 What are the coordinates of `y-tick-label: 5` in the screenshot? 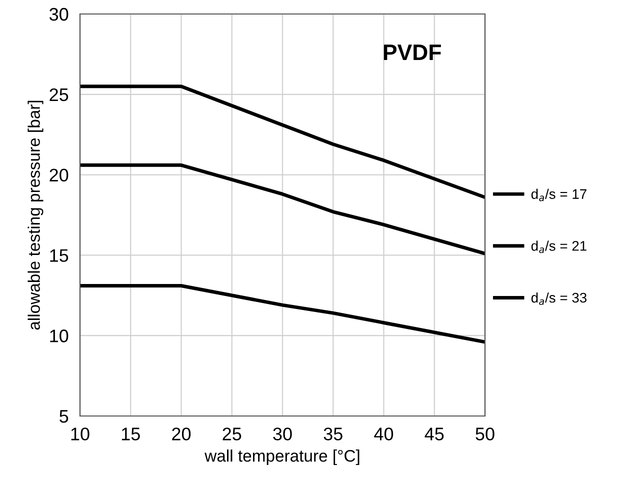 It's located at (64, 416).